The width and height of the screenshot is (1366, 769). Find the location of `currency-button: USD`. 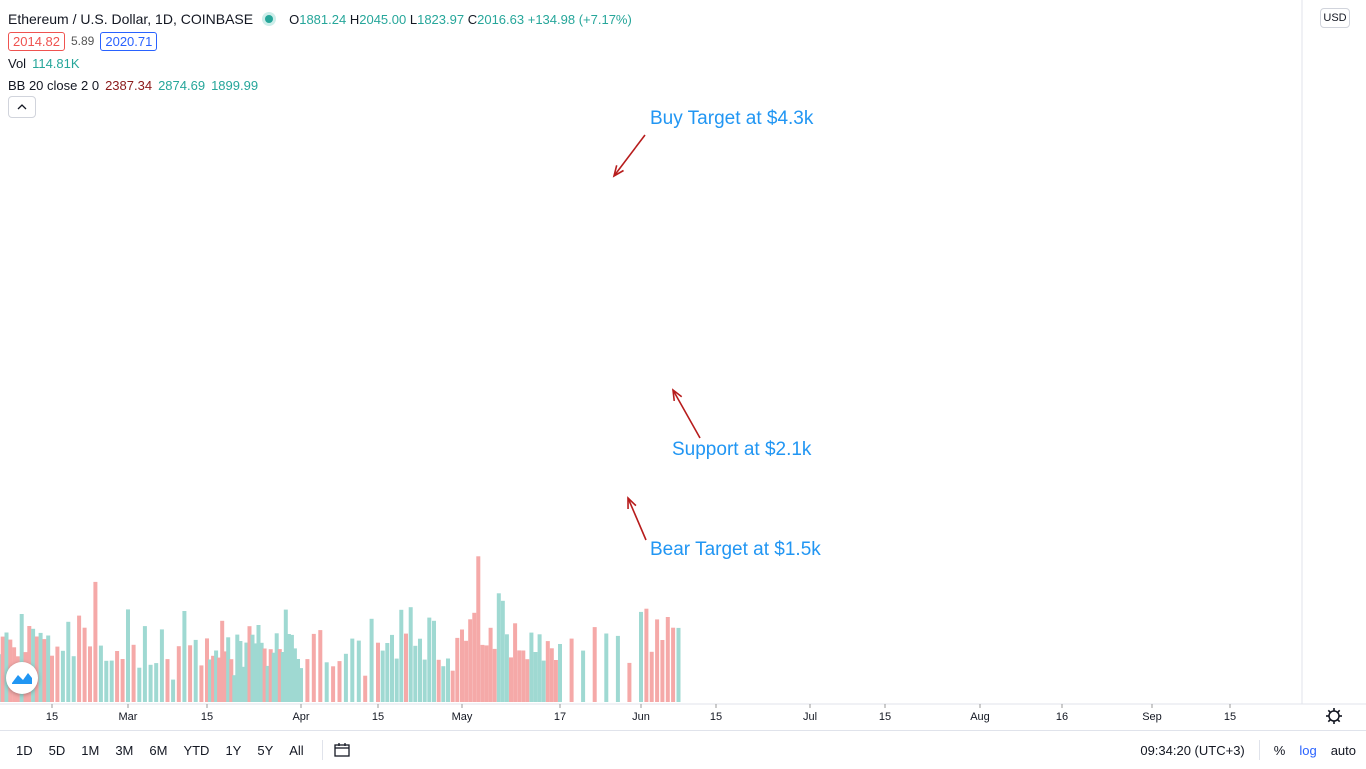

currency-button: USD is located at coordinates (1335, 18).